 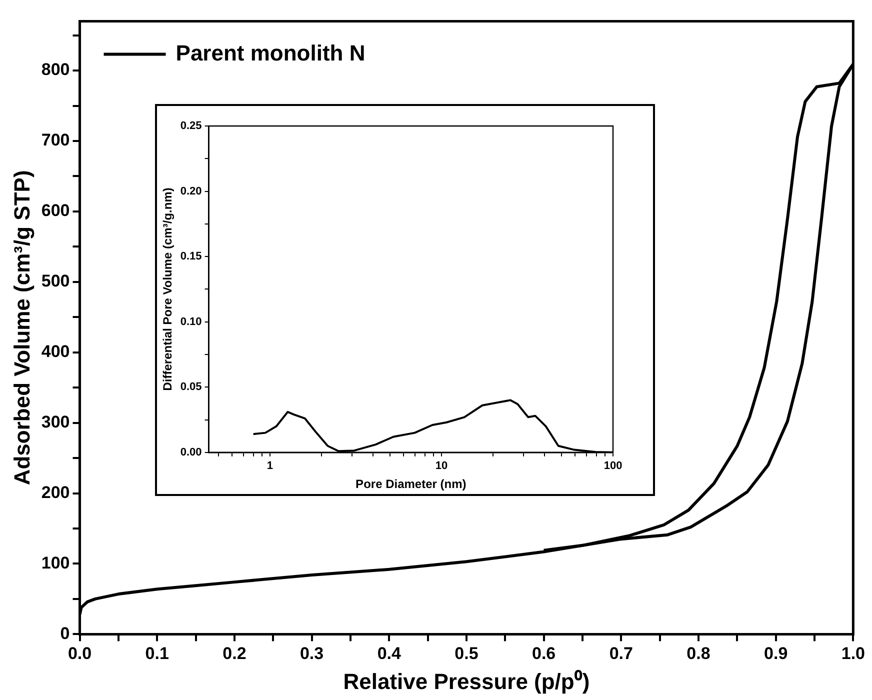 I want to click on y-tick-label: 0.00, so click(x=191, y=452).